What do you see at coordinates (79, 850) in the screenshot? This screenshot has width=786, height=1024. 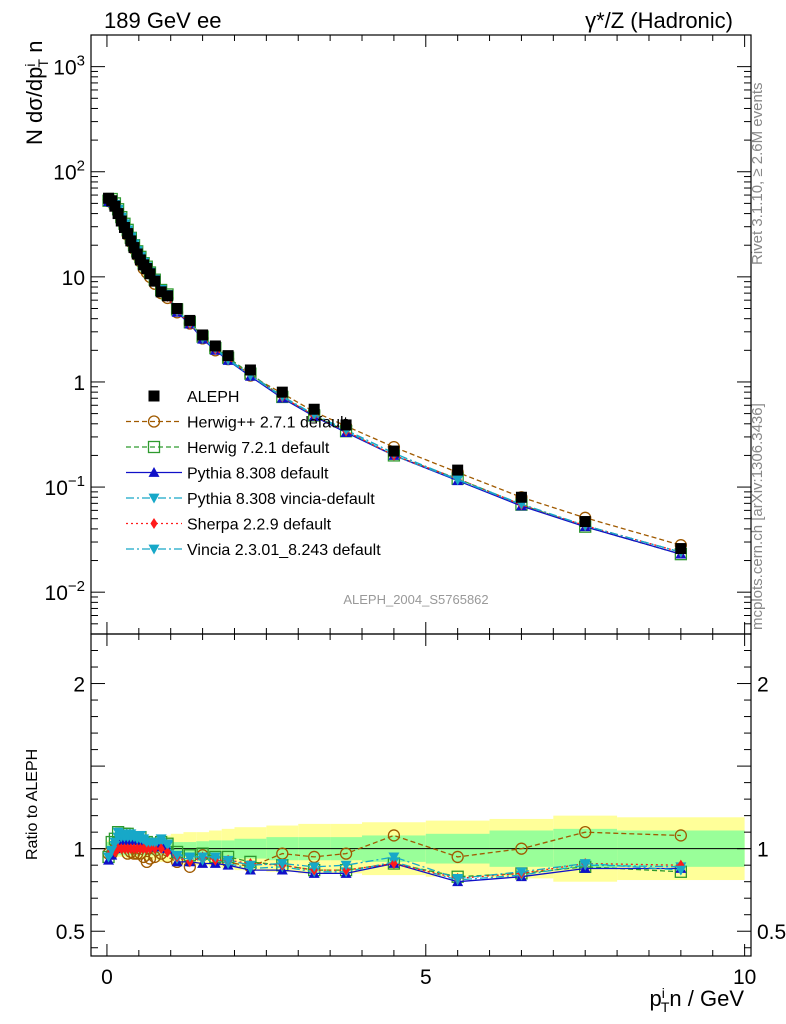 I see `ratio-y-tick-label: 1` at bounding box center [79, 850].